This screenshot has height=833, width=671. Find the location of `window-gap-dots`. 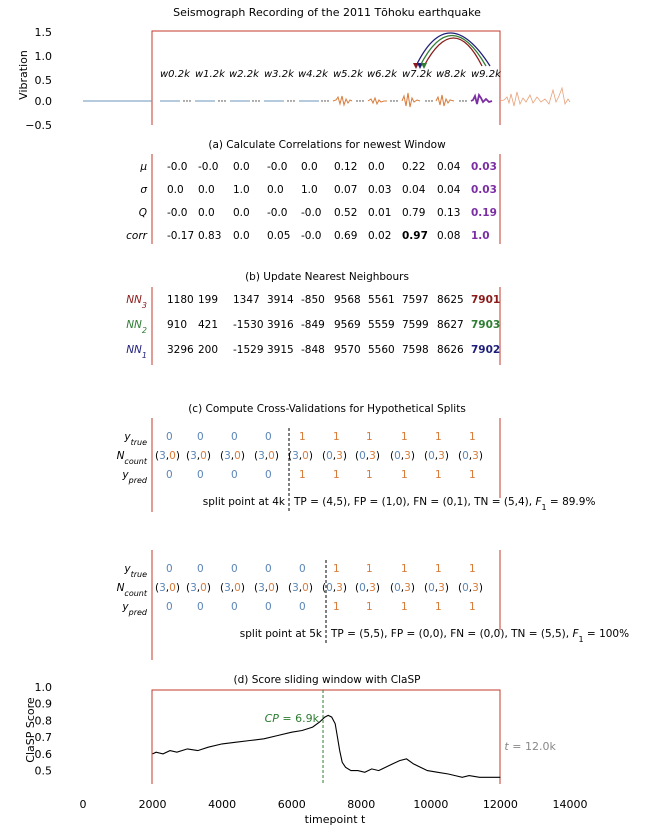

window-gap-dots is located at coordinates (324, 100).